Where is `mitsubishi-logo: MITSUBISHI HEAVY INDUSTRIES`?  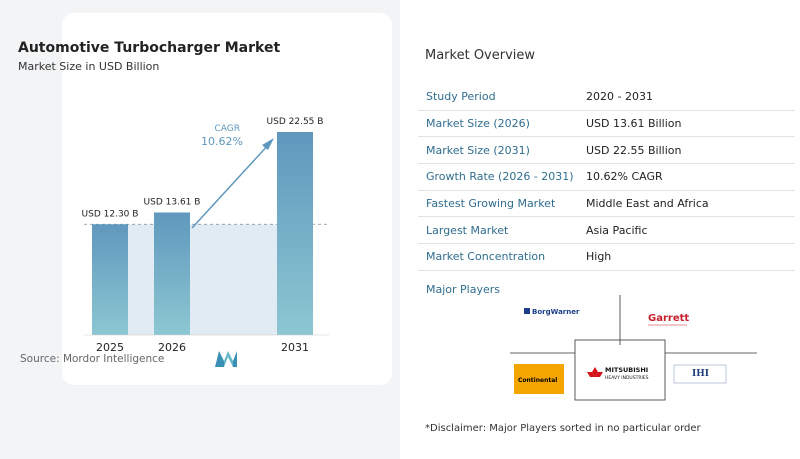 mitsubishi-logo: MITSUBISHI HEAVY INDUSTRIES is located at coordinates (618, 373).